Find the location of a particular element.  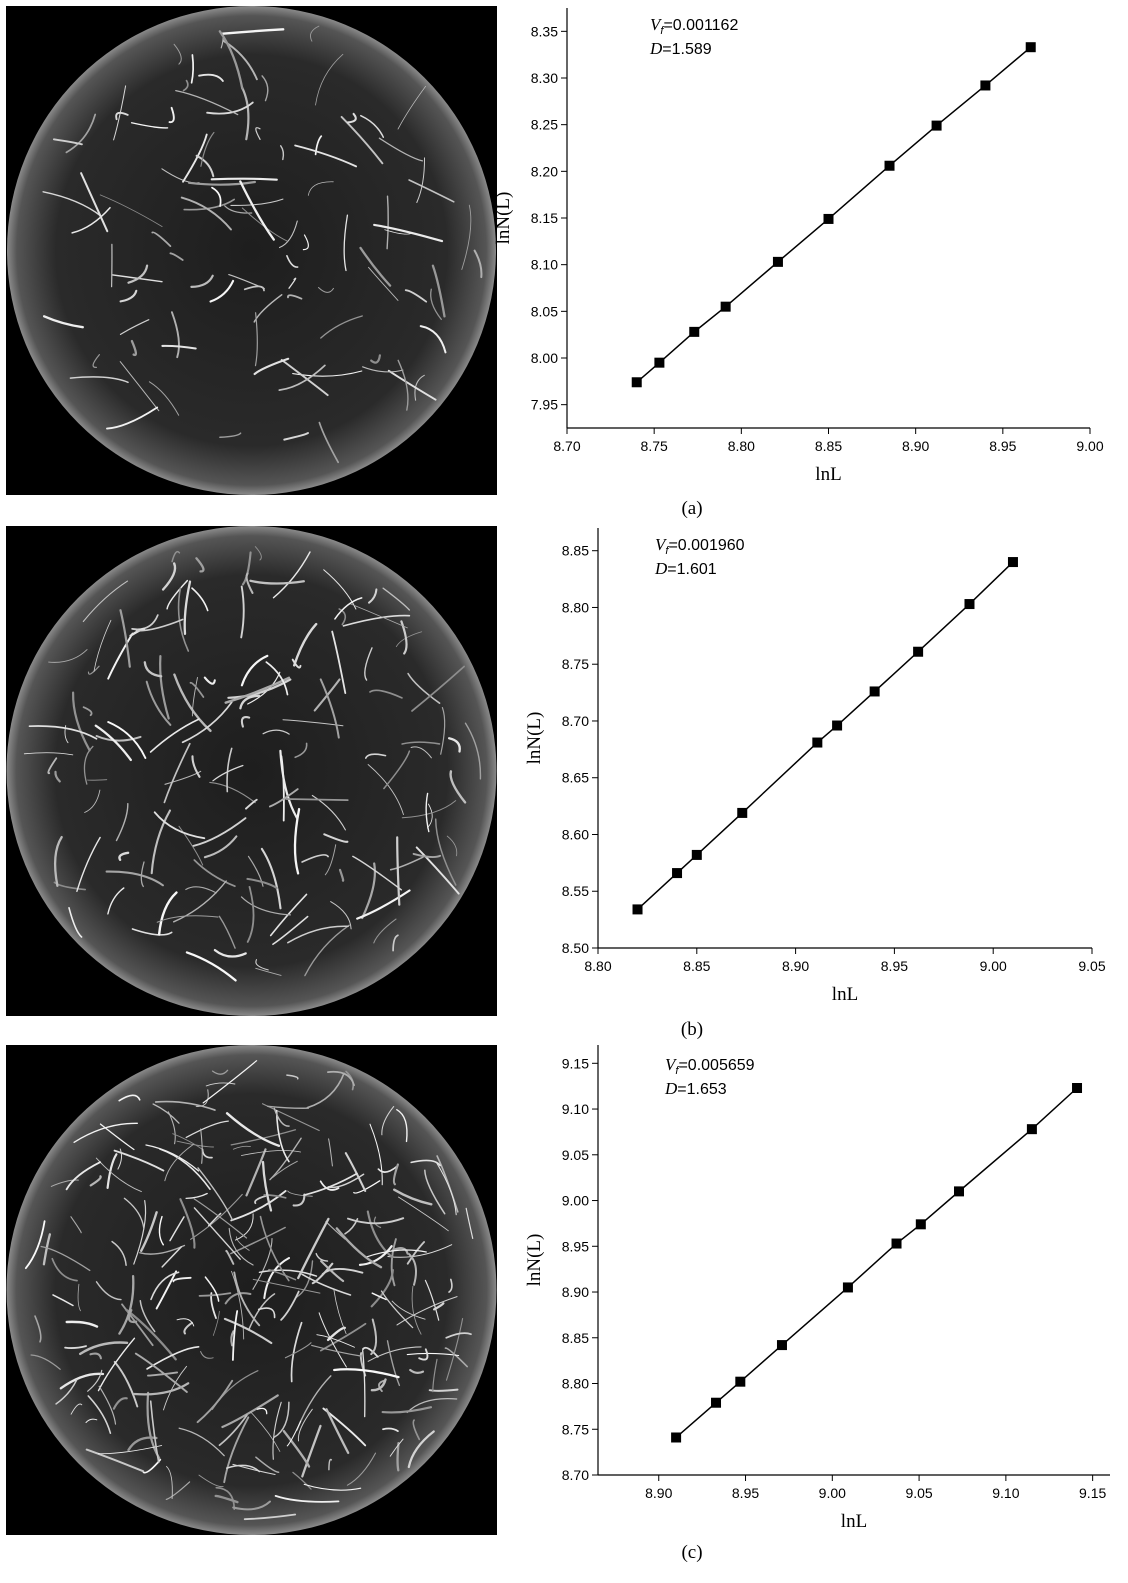

y-tick-label: 8.65 is located at coordinates (575, 778).